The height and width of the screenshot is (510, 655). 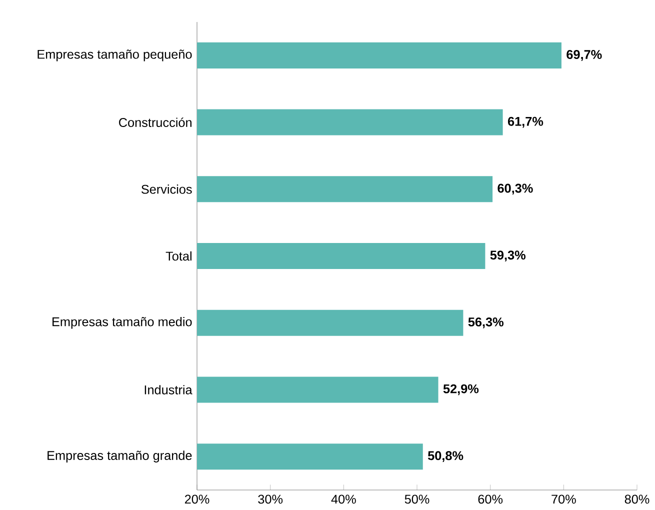 What do you see at coordinates (417, 499) in the screenshot?
I see `x-tick-label: 50%` at bounding box center [417, 499].